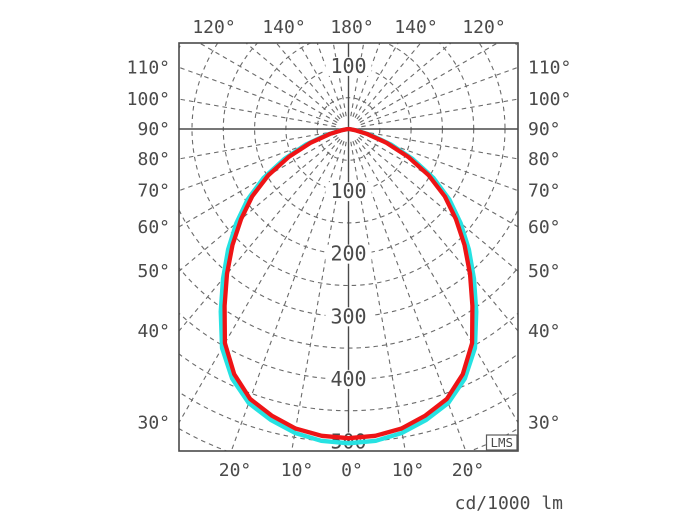 The image size is (700, 525). I want to click on ring-label: 200, so click(348, 254).